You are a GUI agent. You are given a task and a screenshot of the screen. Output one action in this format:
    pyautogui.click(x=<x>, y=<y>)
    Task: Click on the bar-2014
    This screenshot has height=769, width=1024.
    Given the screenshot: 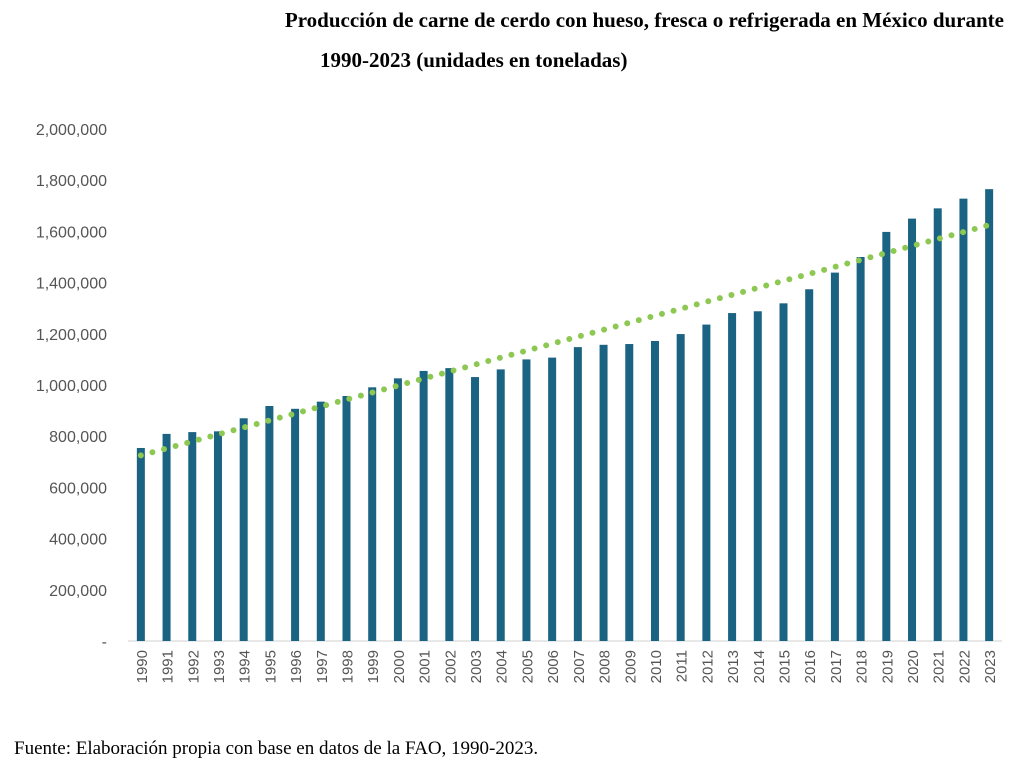 What is the action you would take?
    pyautogui.click(x=757, y=476)
    